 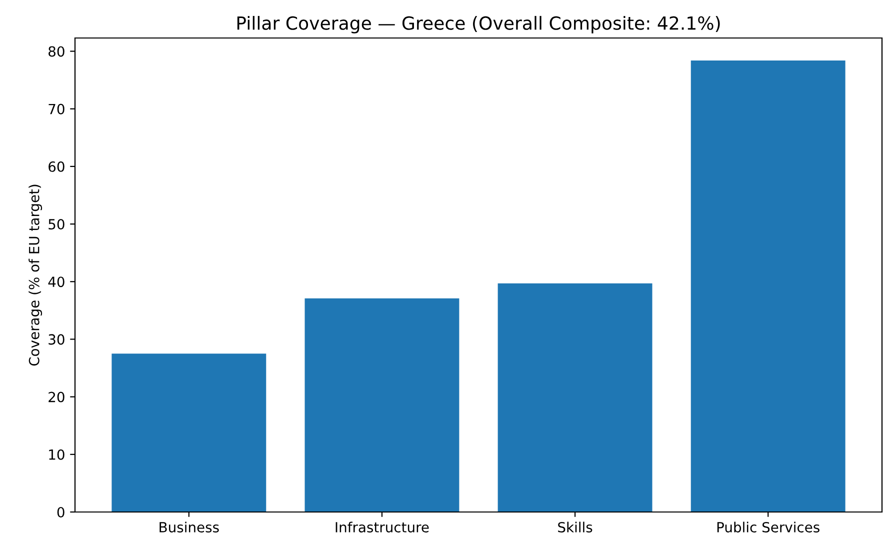 I want to click on x-tick-label: Business, so click(x=189, y=527).